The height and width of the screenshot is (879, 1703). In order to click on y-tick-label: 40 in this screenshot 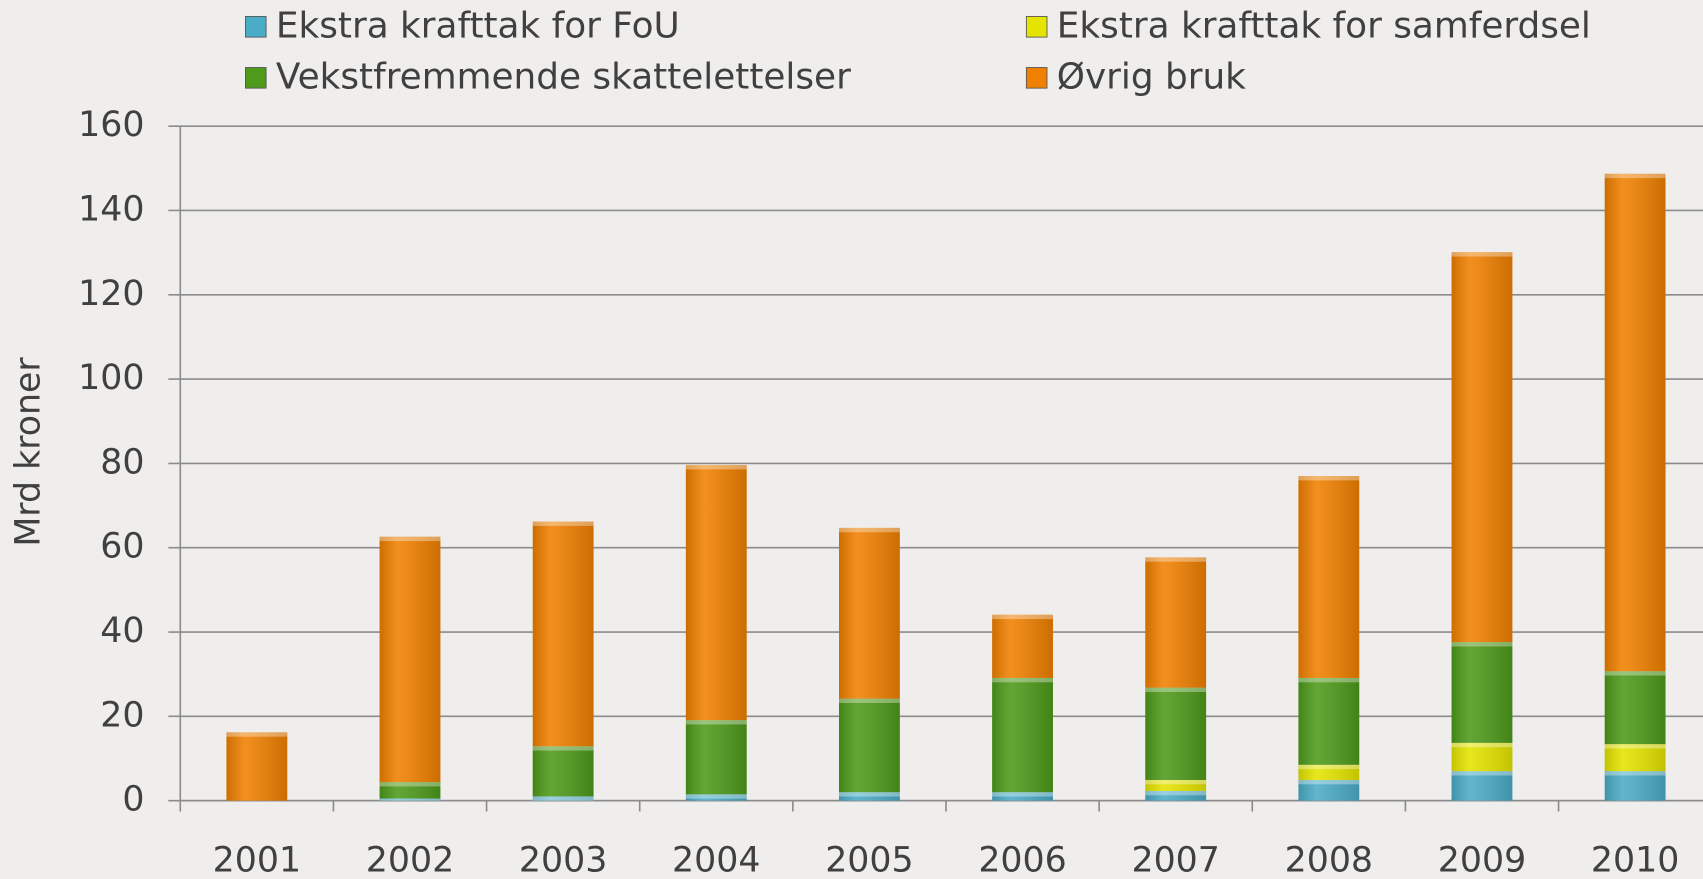, I will do `click(122, 631)`.